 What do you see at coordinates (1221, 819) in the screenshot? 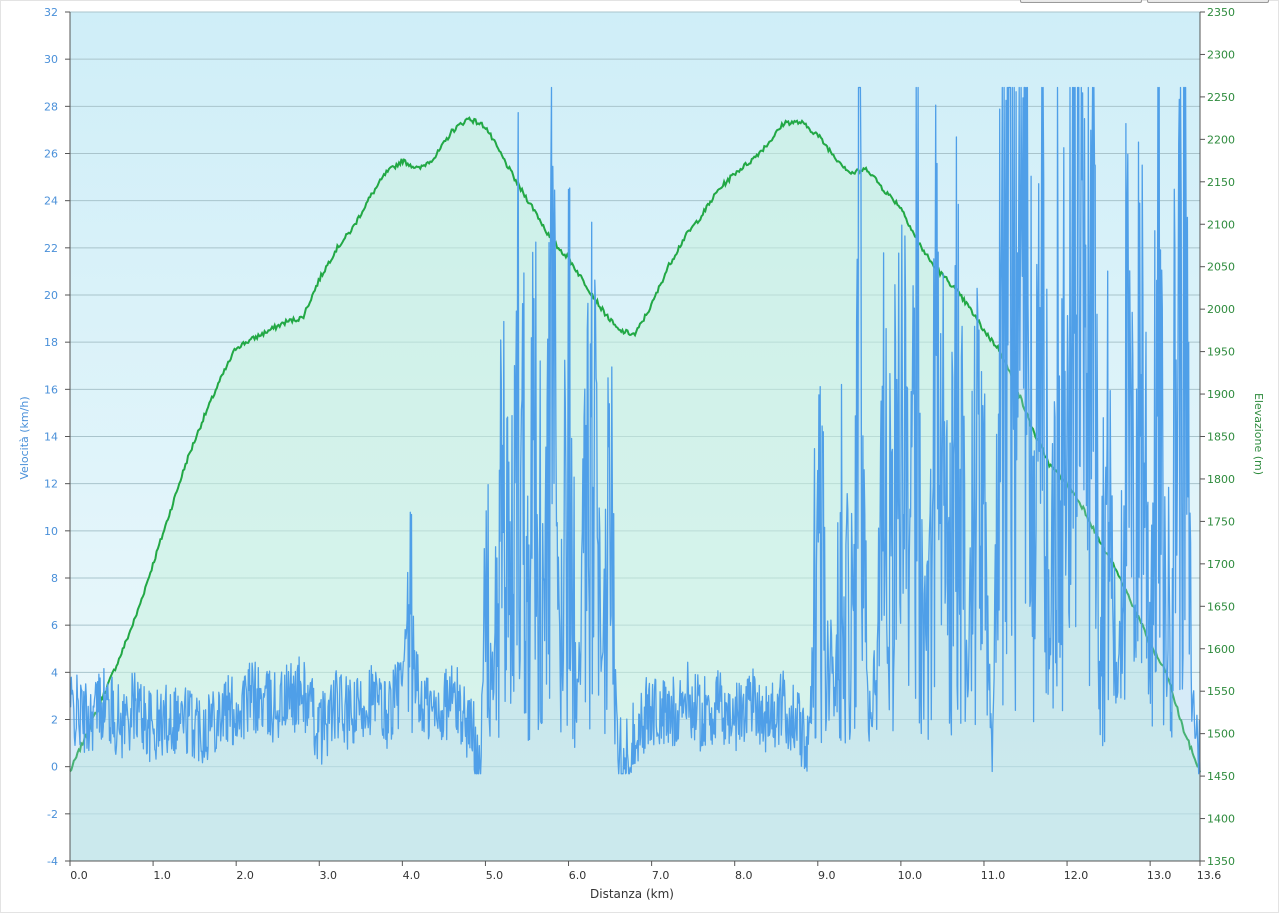
I see `right-tick-label-1: 1400` at bounding box center [1221, 819].